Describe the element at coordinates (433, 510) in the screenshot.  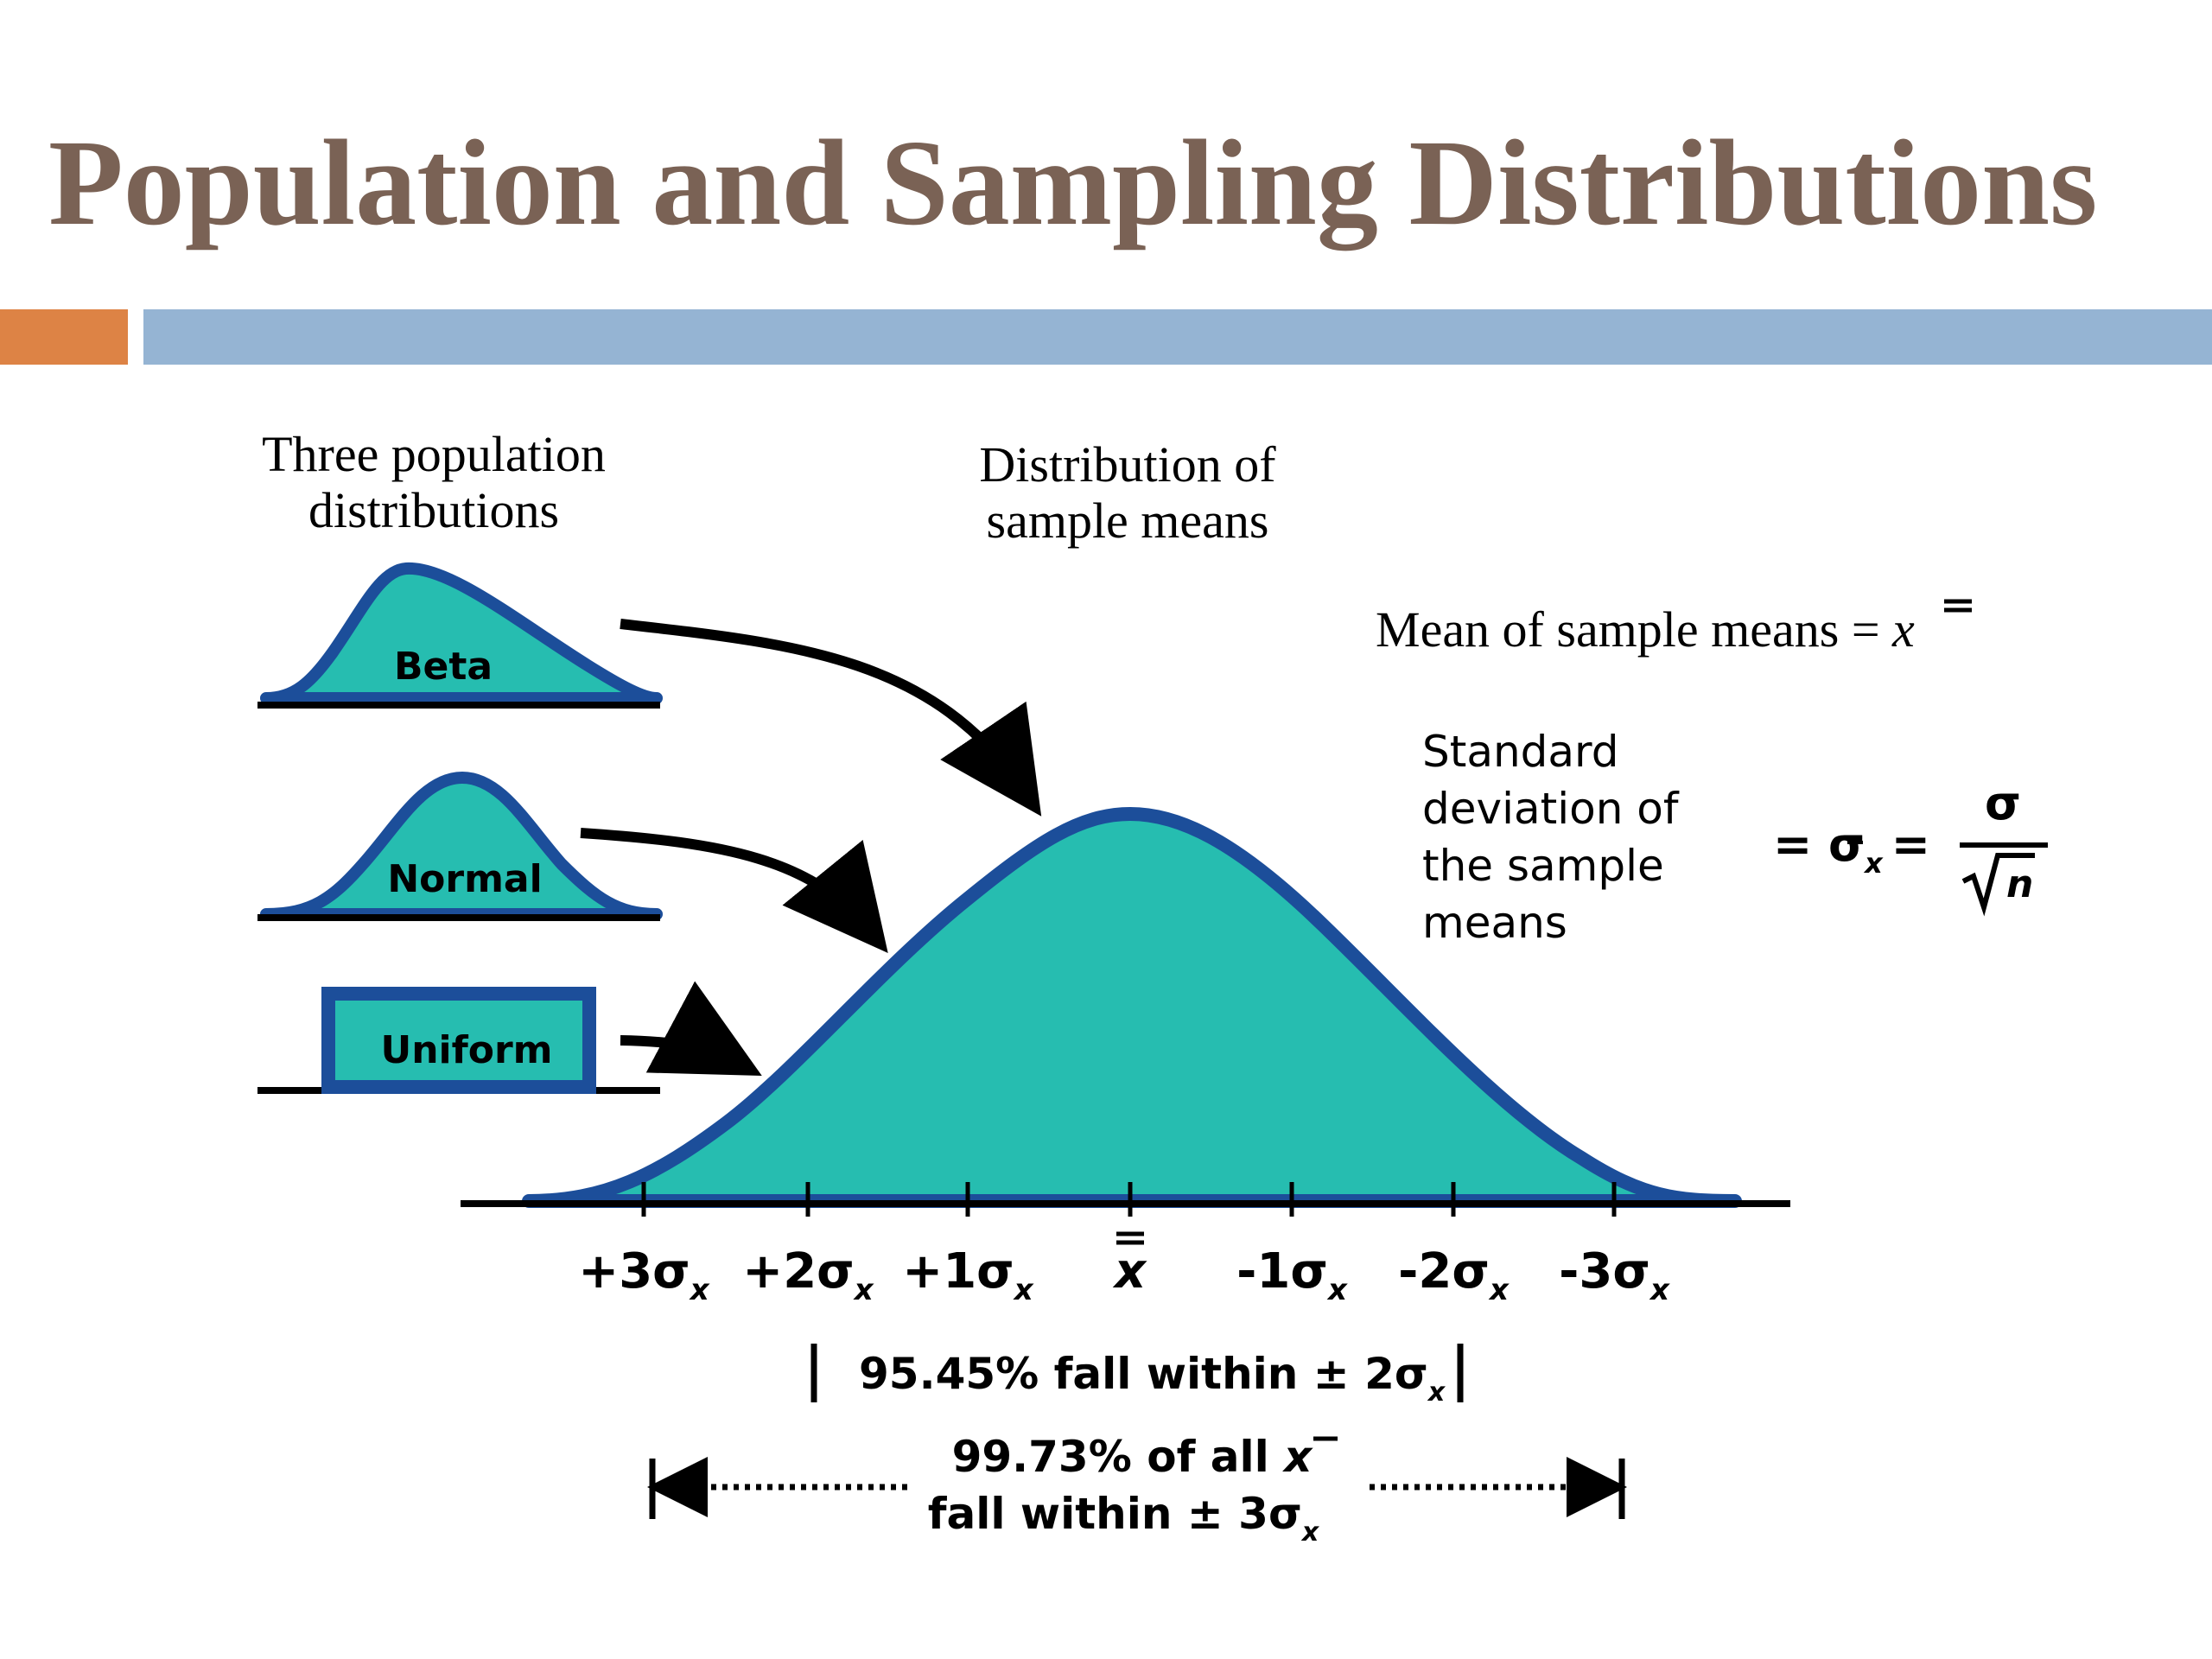
I see `population-heading-line2: distributions` at that location.